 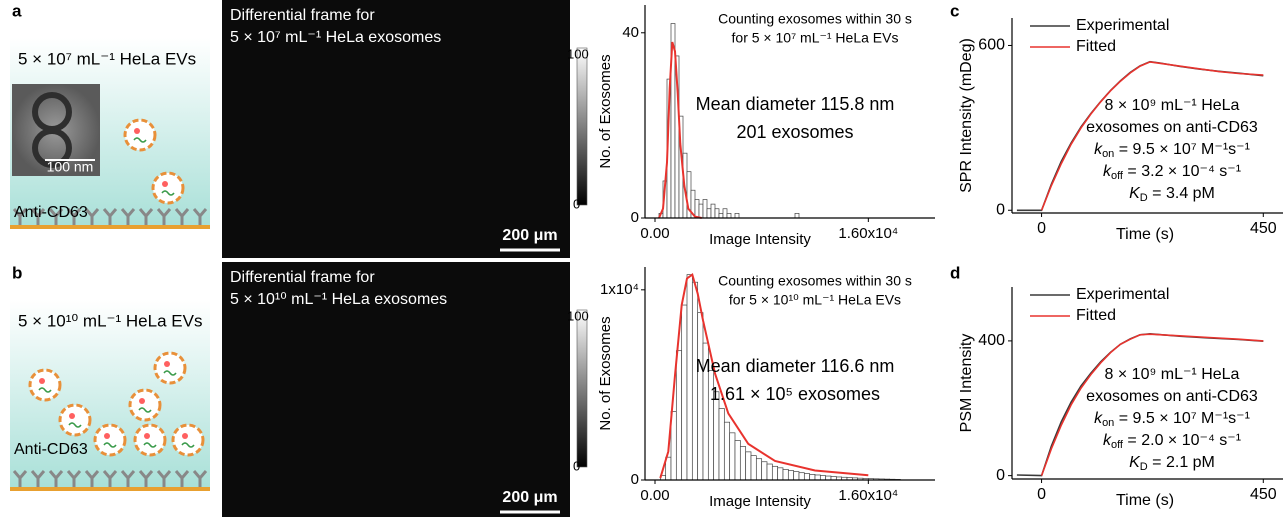 What do you see at coordinates (1182, 440) in the screenshot?
I see `annotation-text: = 2.0 × 10⁻⁴ s⁻¹` at bounding box center [1182, 440].